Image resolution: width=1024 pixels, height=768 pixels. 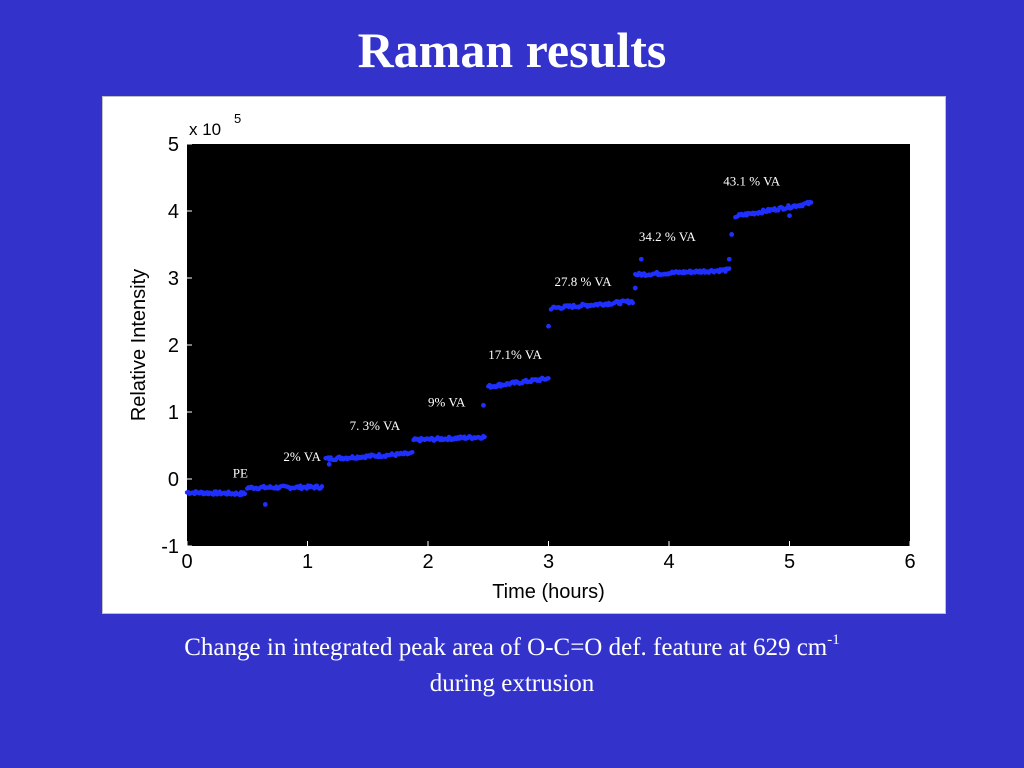 What do you see at coordinates (375, 425) in the screenshot?
I see `series-annotation: 7. 3% VA` at bounding box center [375, 425].